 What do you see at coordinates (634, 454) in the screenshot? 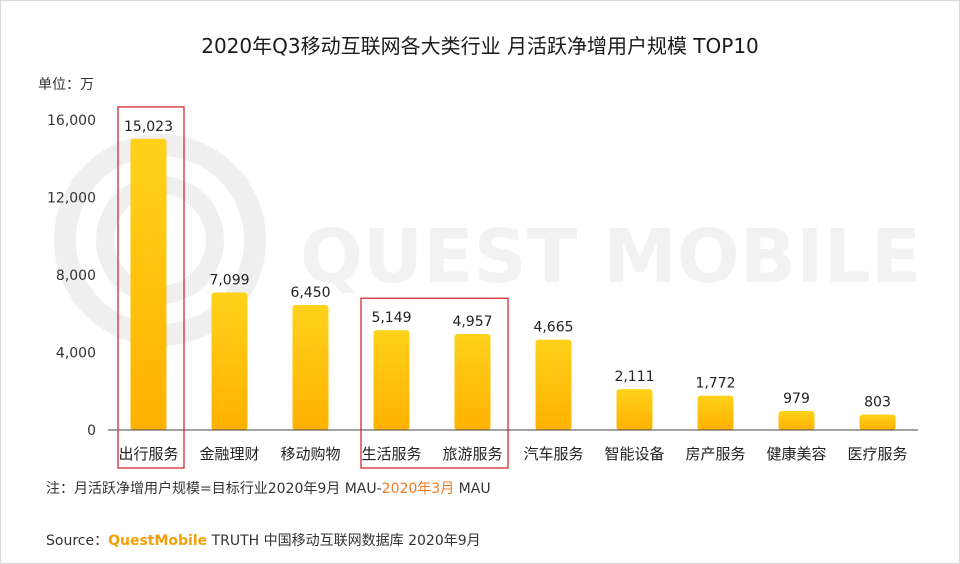
I see `category-label: 智能设备` at bounding box center [634, 454].